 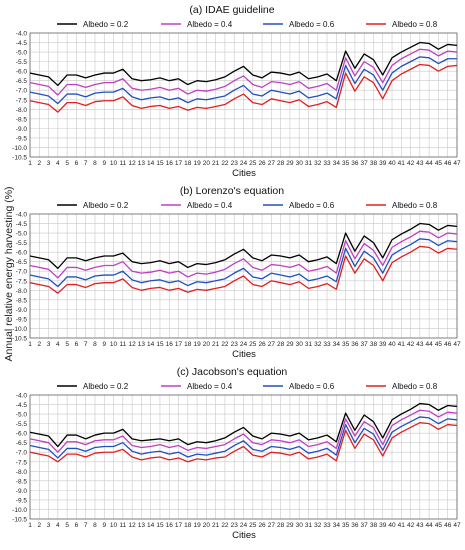 I want to click on x-tick-label: 33, so click(x=327, y=163).